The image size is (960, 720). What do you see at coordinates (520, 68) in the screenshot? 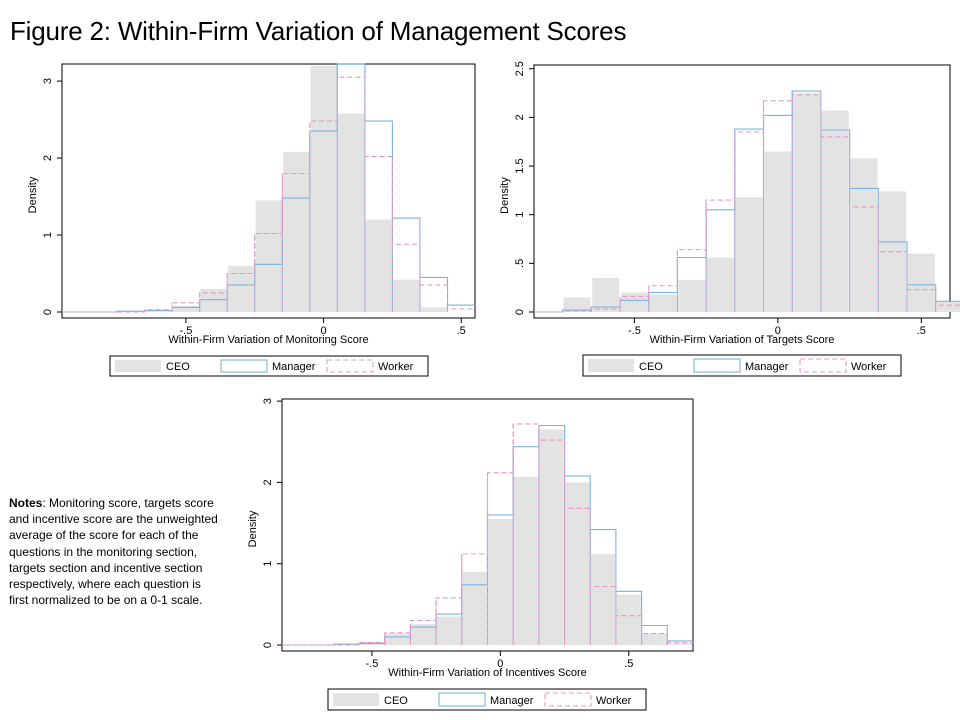
I see `y-tick-label: 2.5` at bounding box center [520, 68].